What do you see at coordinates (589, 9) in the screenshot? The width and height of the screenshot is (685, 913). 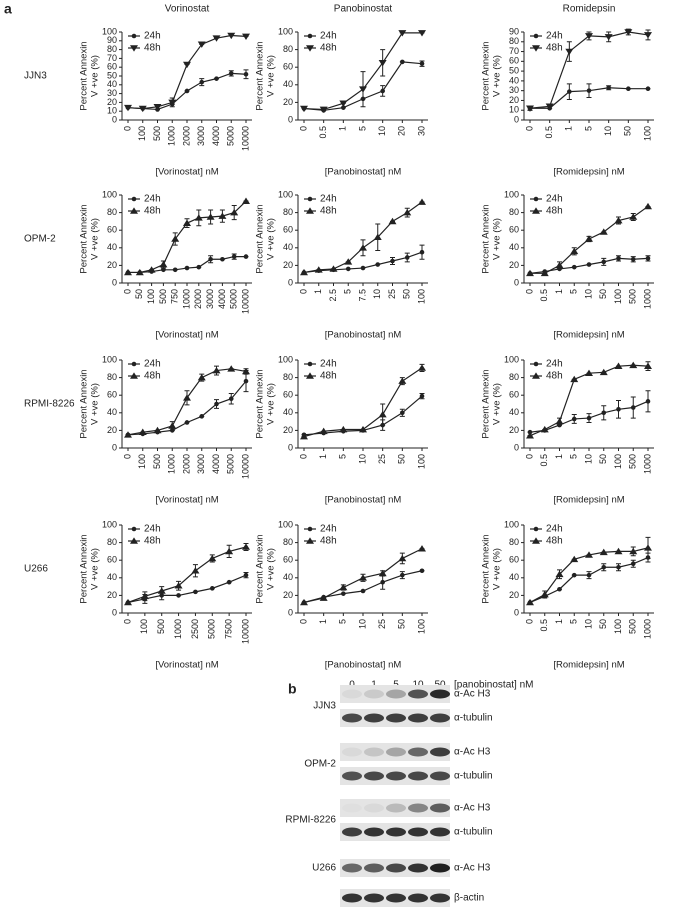 I see `chart-title: Romidepsin` at bounding box center [589, 9].